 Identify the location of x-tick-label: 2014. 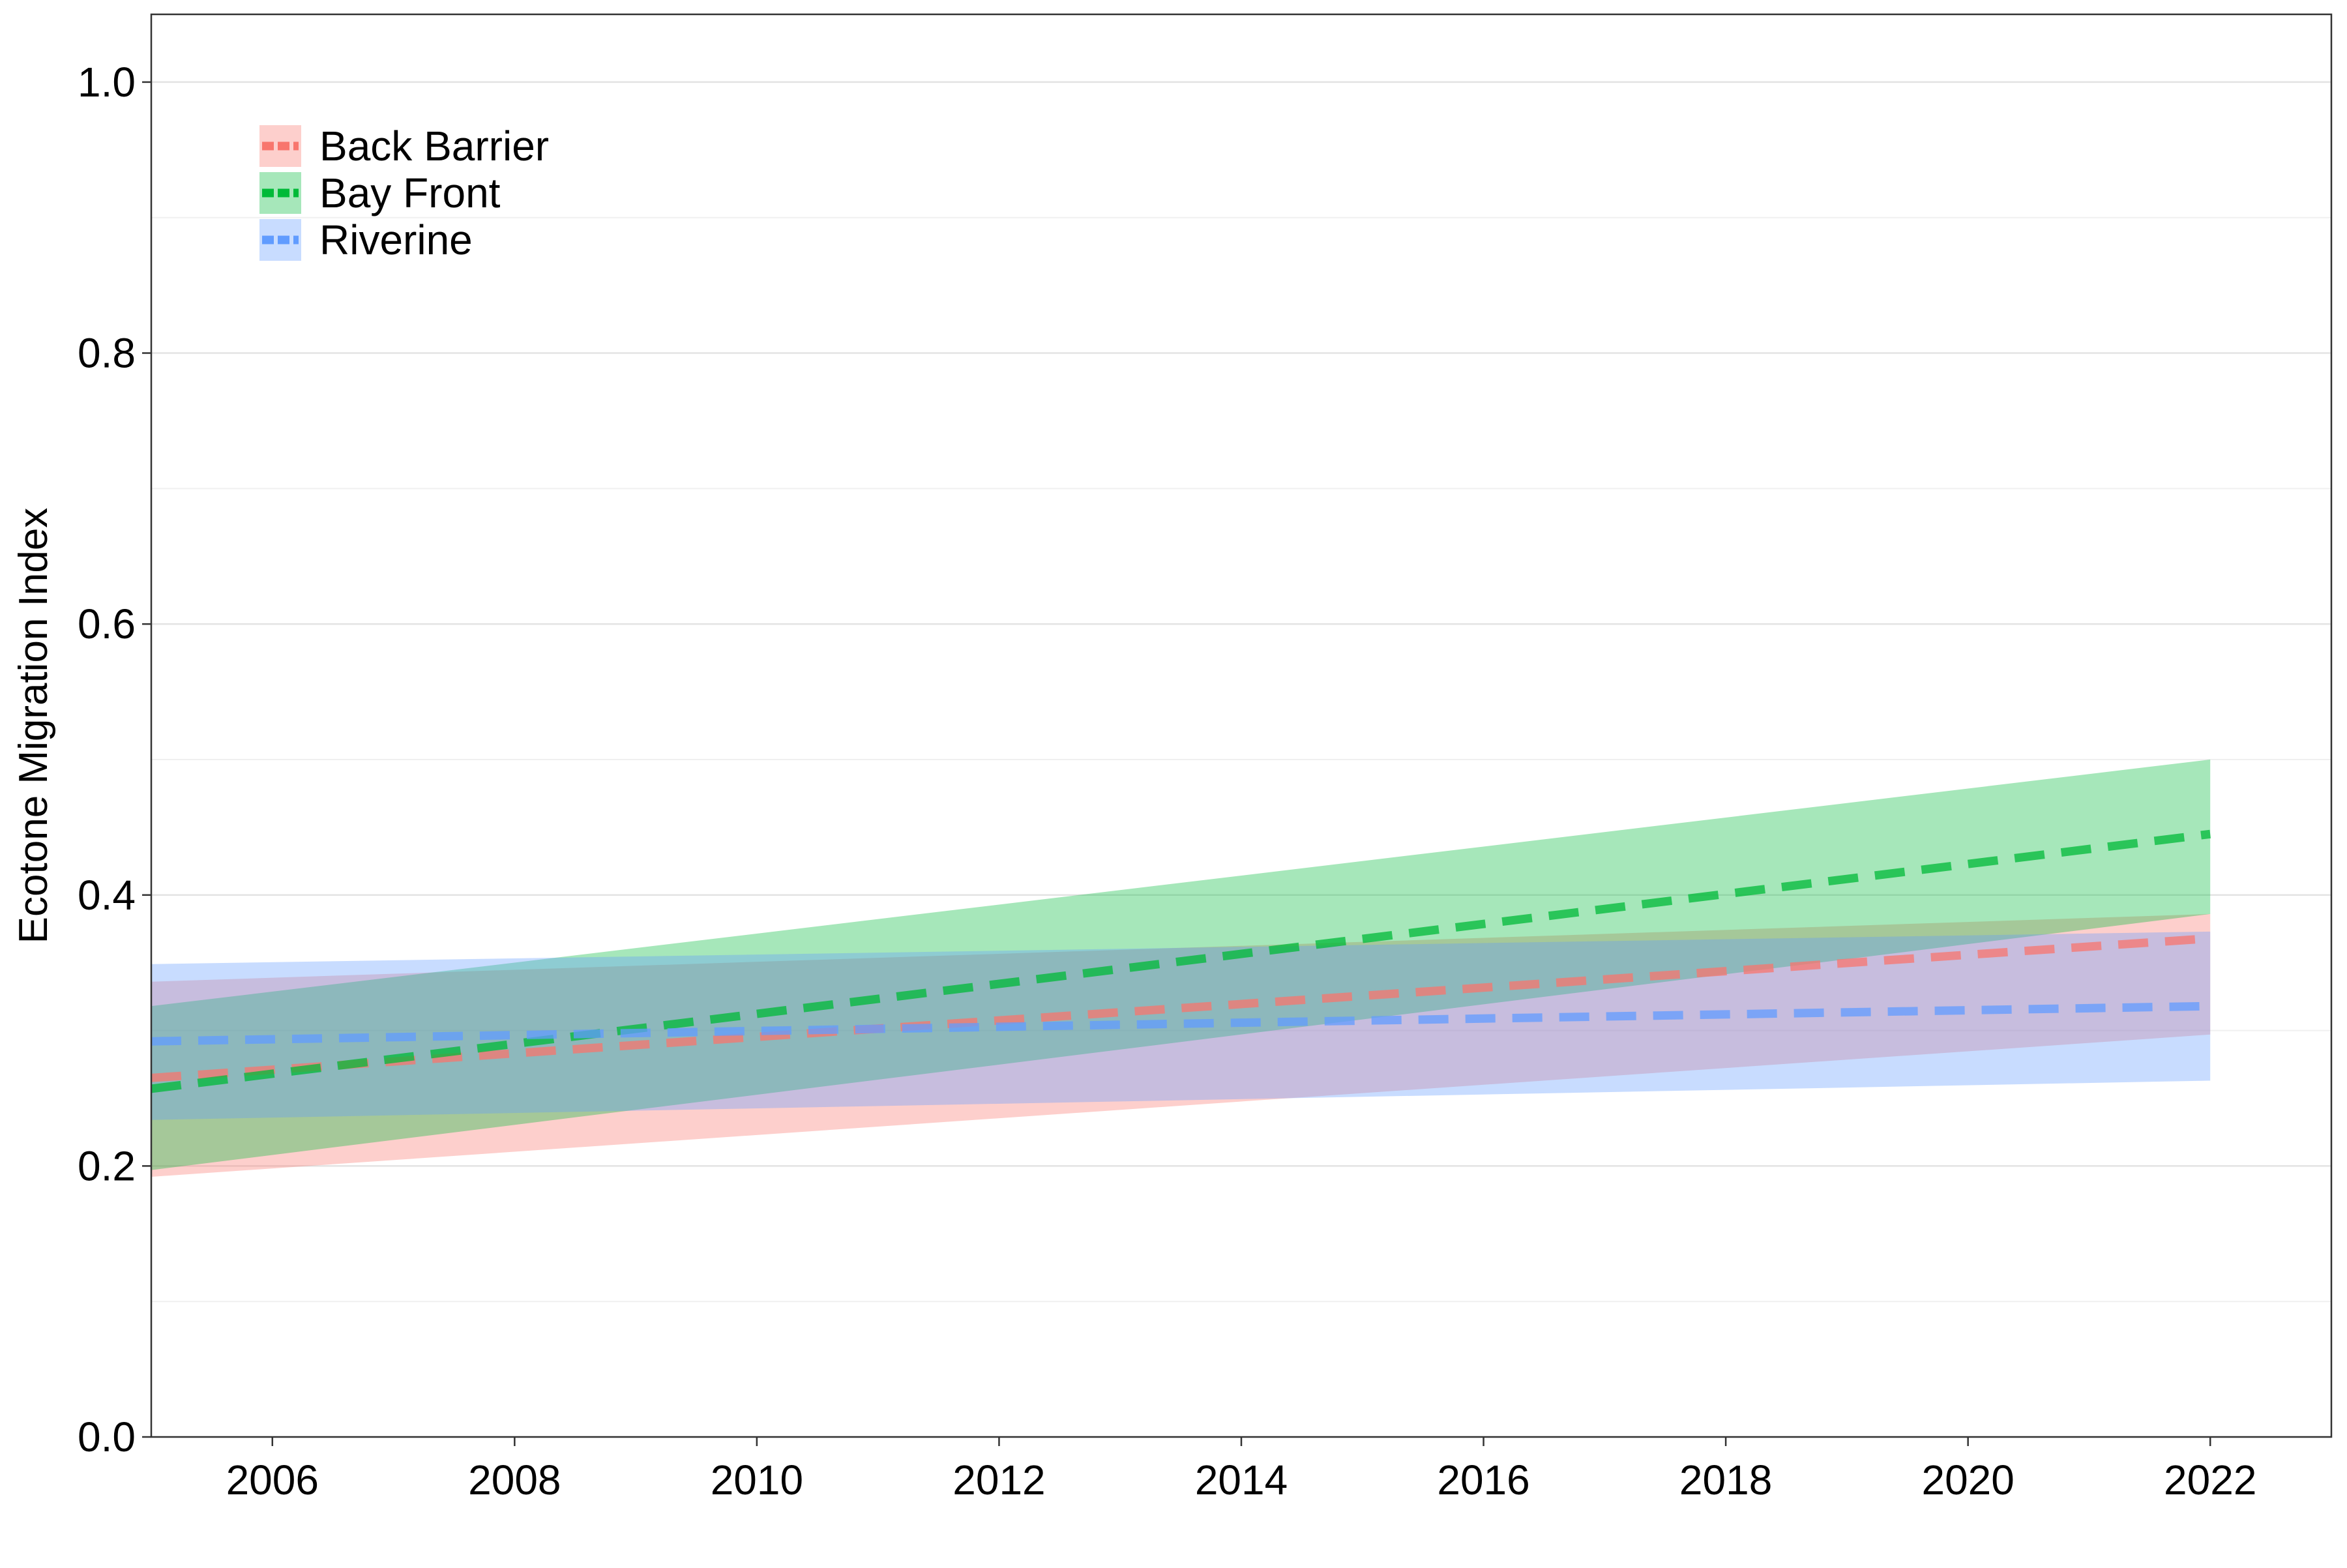
(1241, 1480).